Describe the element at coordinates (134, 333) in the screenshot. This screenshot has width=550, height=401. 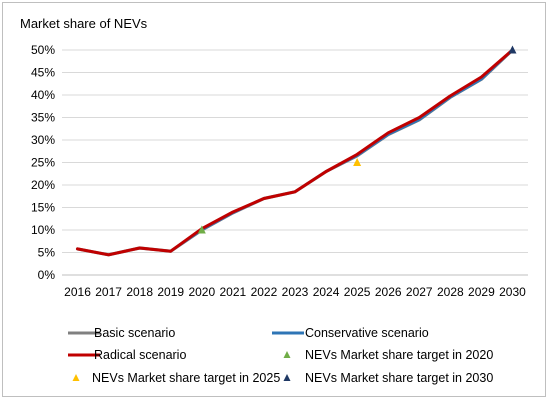
I see `legend-label-basic: Basic scenario` at that location.